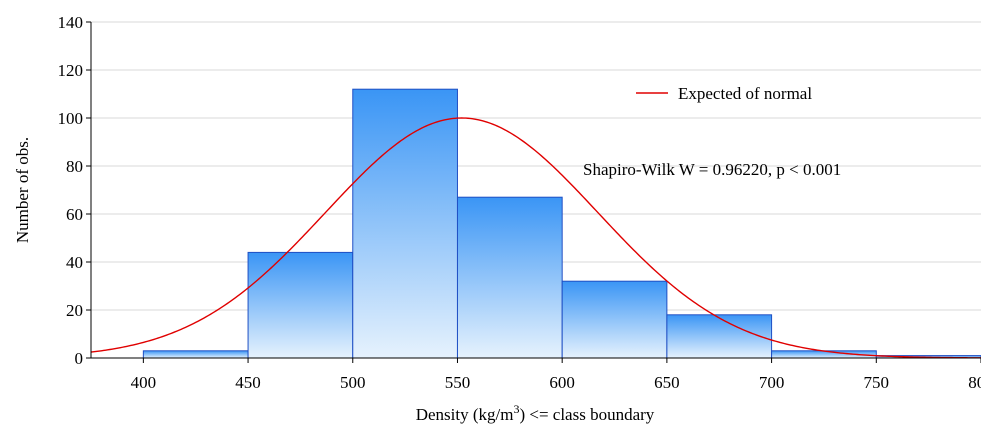 Image resolution: width=981 pixels, height=434 pixels. What do you see at coordinates (79, 358) in the screenshot?
I see `y-tick-label-0: 0` at bounding box center [79, 358].